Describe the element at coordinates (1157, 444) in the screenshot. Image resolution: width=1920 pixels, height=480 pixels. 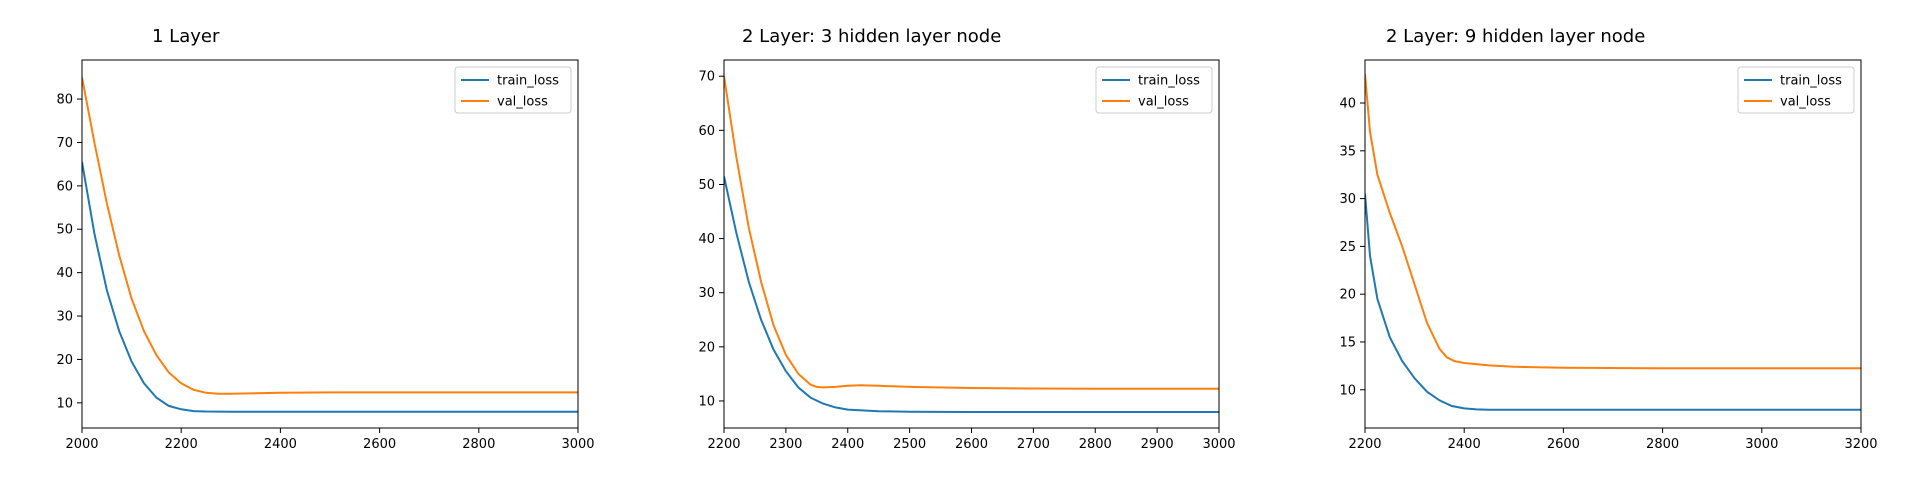
I see `x-tick-label: 2900` at that location.